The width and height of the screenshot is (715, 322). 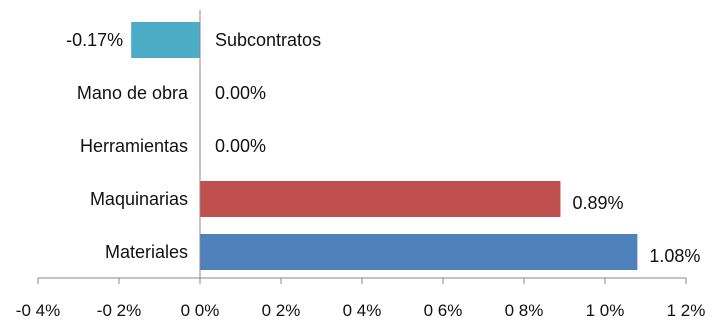 I want to click on data-label-1: 0.00%, so click(x=240, y=93).